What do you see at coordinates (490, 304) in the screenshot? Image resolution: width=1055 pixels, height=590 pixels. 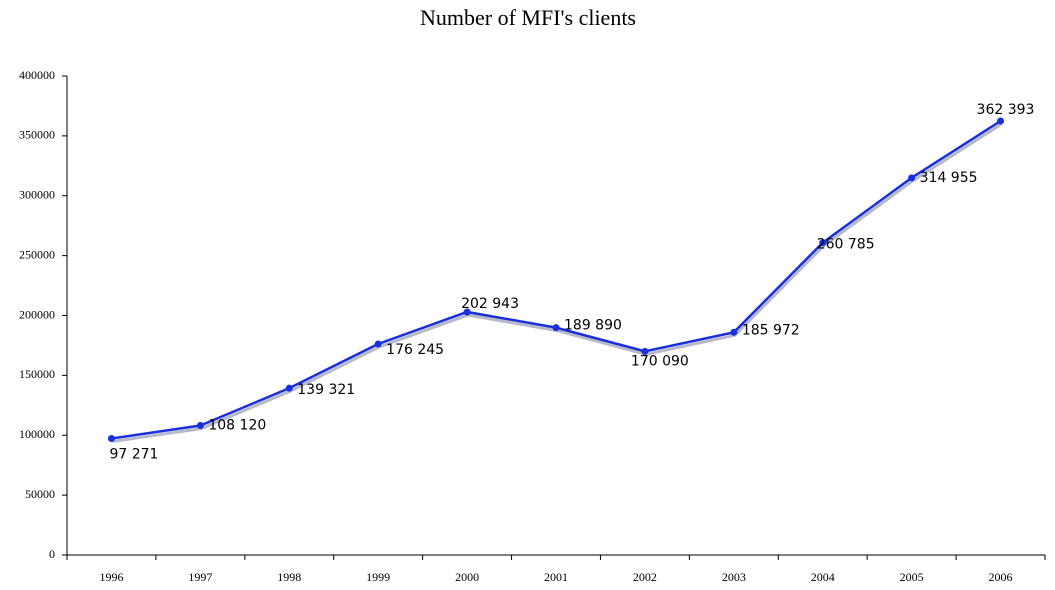 I see `data-label: 202 943` at bounding box center [490, 304].